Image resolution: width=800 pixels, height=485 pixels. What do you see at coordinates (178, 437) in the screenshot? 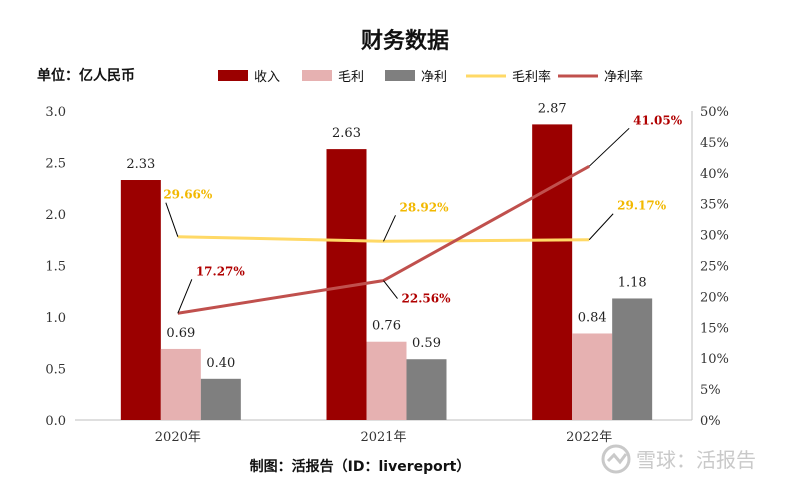
I see `x-tick-label: 2020年` at bounding box center [178, 437].